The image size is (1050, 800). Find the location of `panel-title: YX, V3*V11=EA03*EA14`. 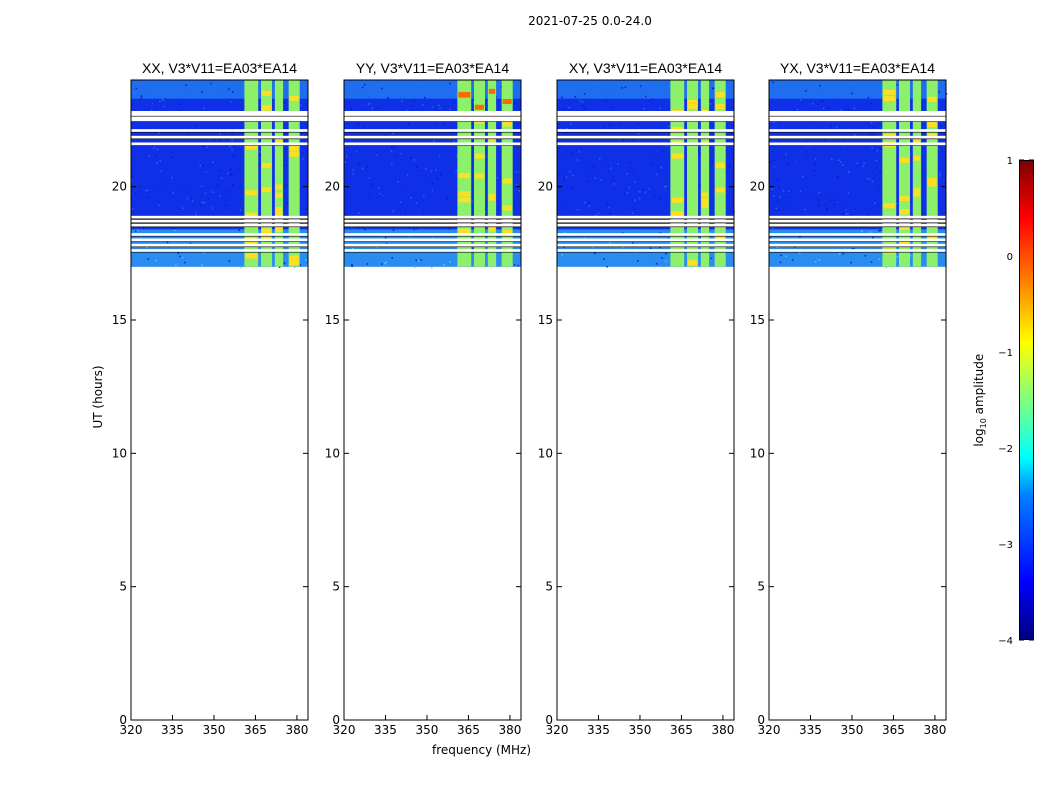

panel-title: YX, V3*V11=EA03*EA14 is located at coordinates (857, 68).